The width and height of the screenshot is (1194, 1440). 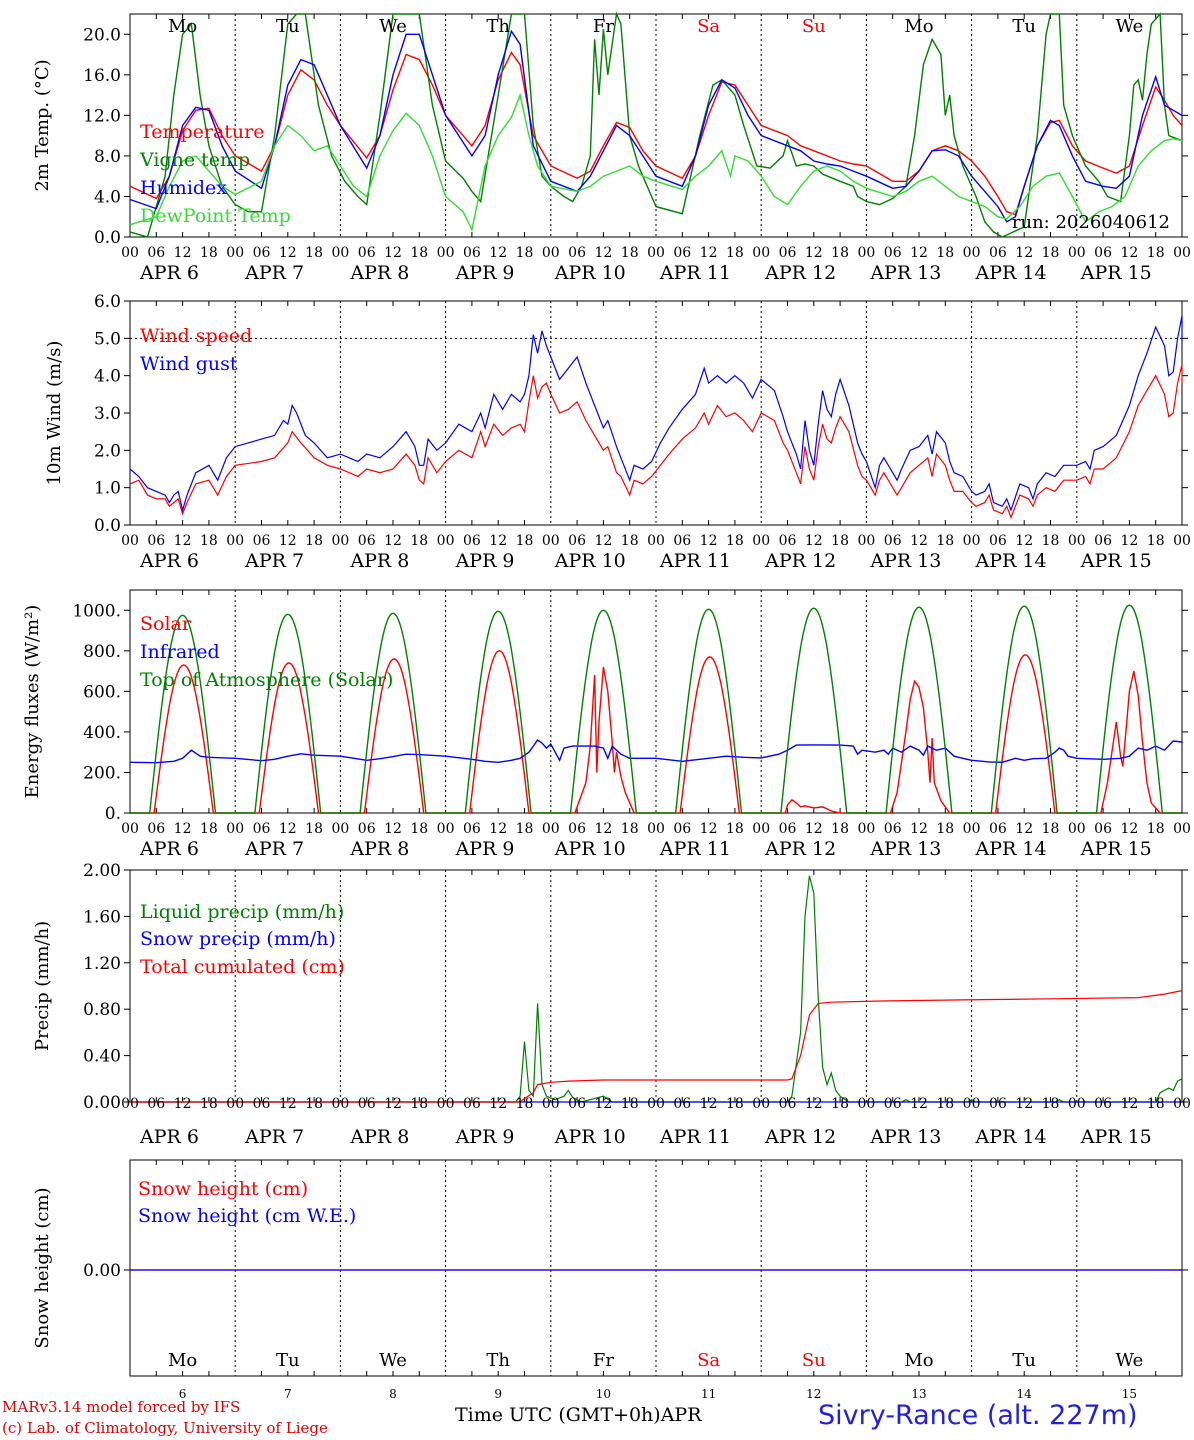 What do you see at coordinates (189, 364) in the screenshot?
I see `legend-entry: Wind gust` at bounding box center [189, 364].